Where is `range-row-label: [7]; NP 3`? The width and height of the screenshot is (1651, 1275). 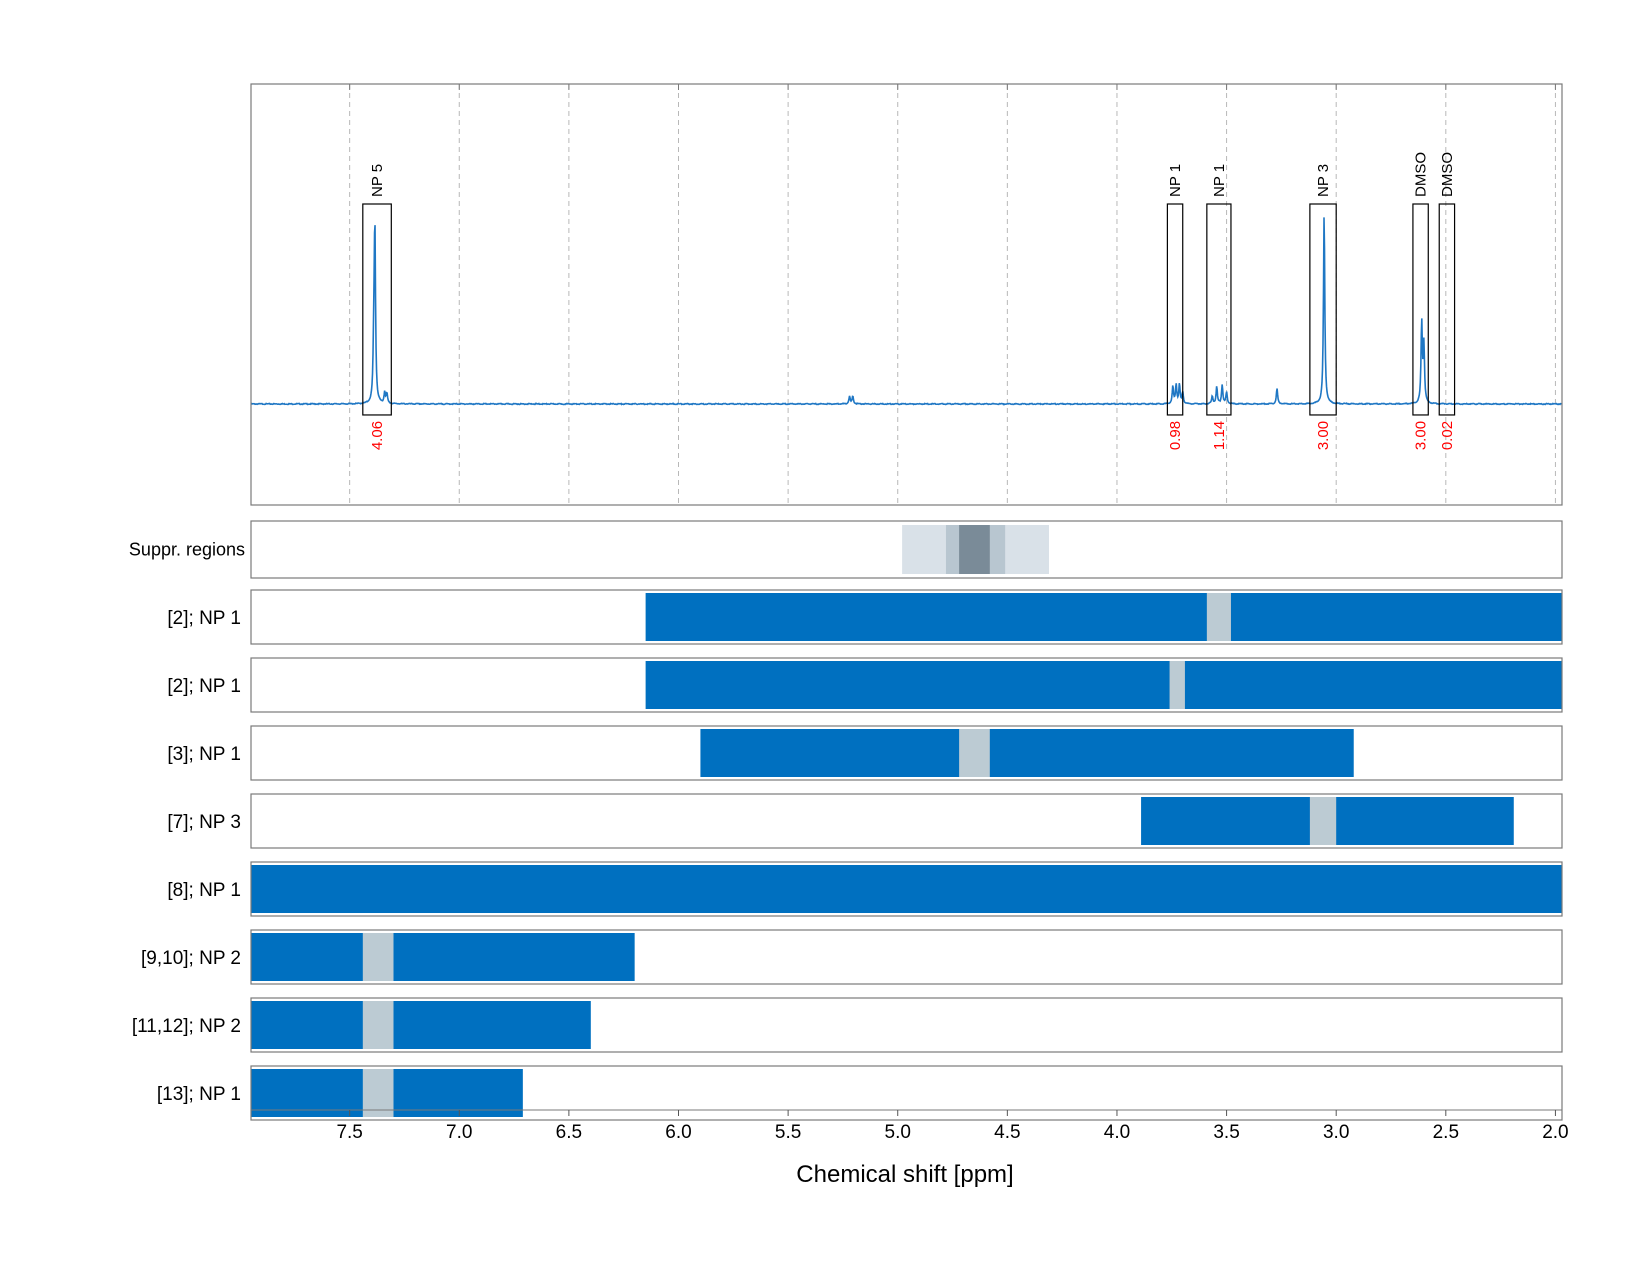 range-row-label: [7]; NP 3 is located at coordinates (204, 822).